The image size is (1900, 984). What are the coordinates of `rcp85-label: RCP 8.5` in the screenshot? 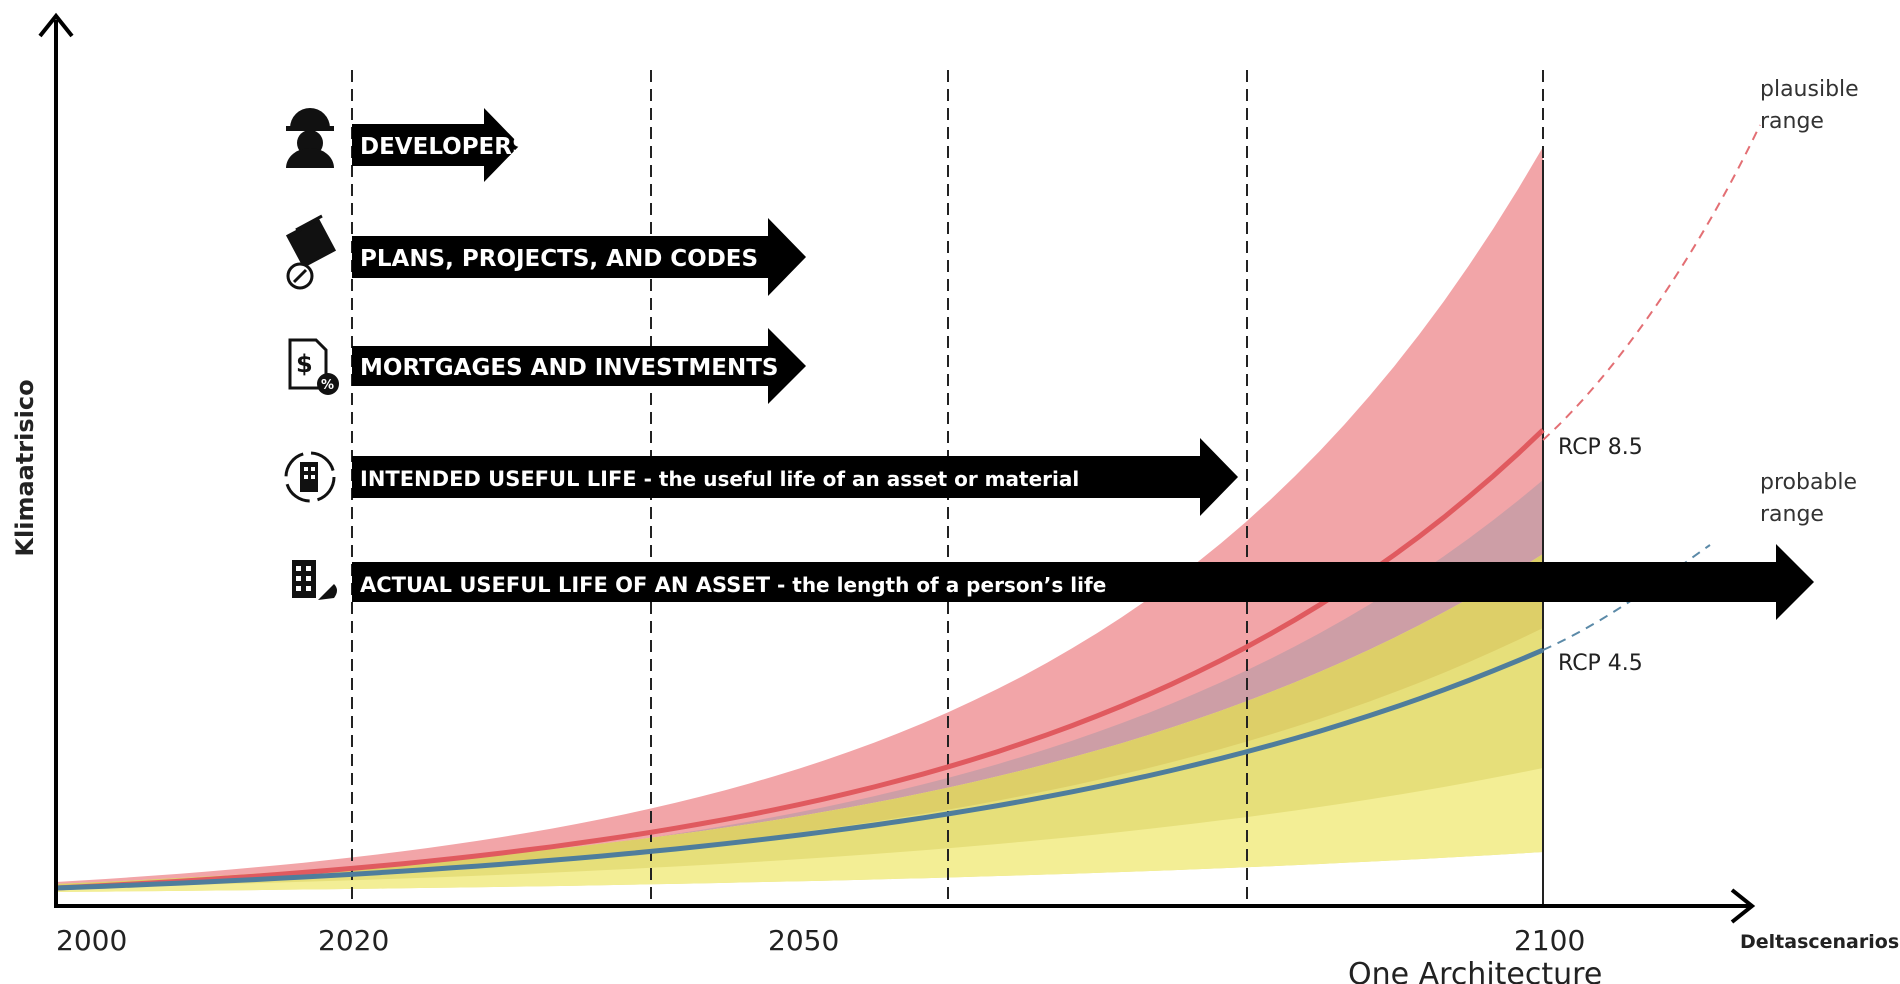 It's located at (1600, 447).